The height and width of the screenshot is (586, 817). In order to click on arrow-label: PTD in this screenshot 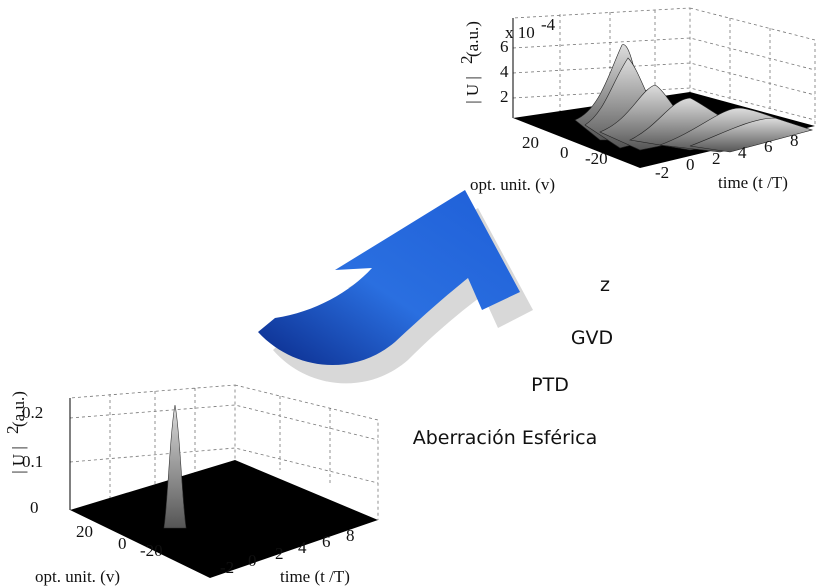, I will do `click(550, 385)`.